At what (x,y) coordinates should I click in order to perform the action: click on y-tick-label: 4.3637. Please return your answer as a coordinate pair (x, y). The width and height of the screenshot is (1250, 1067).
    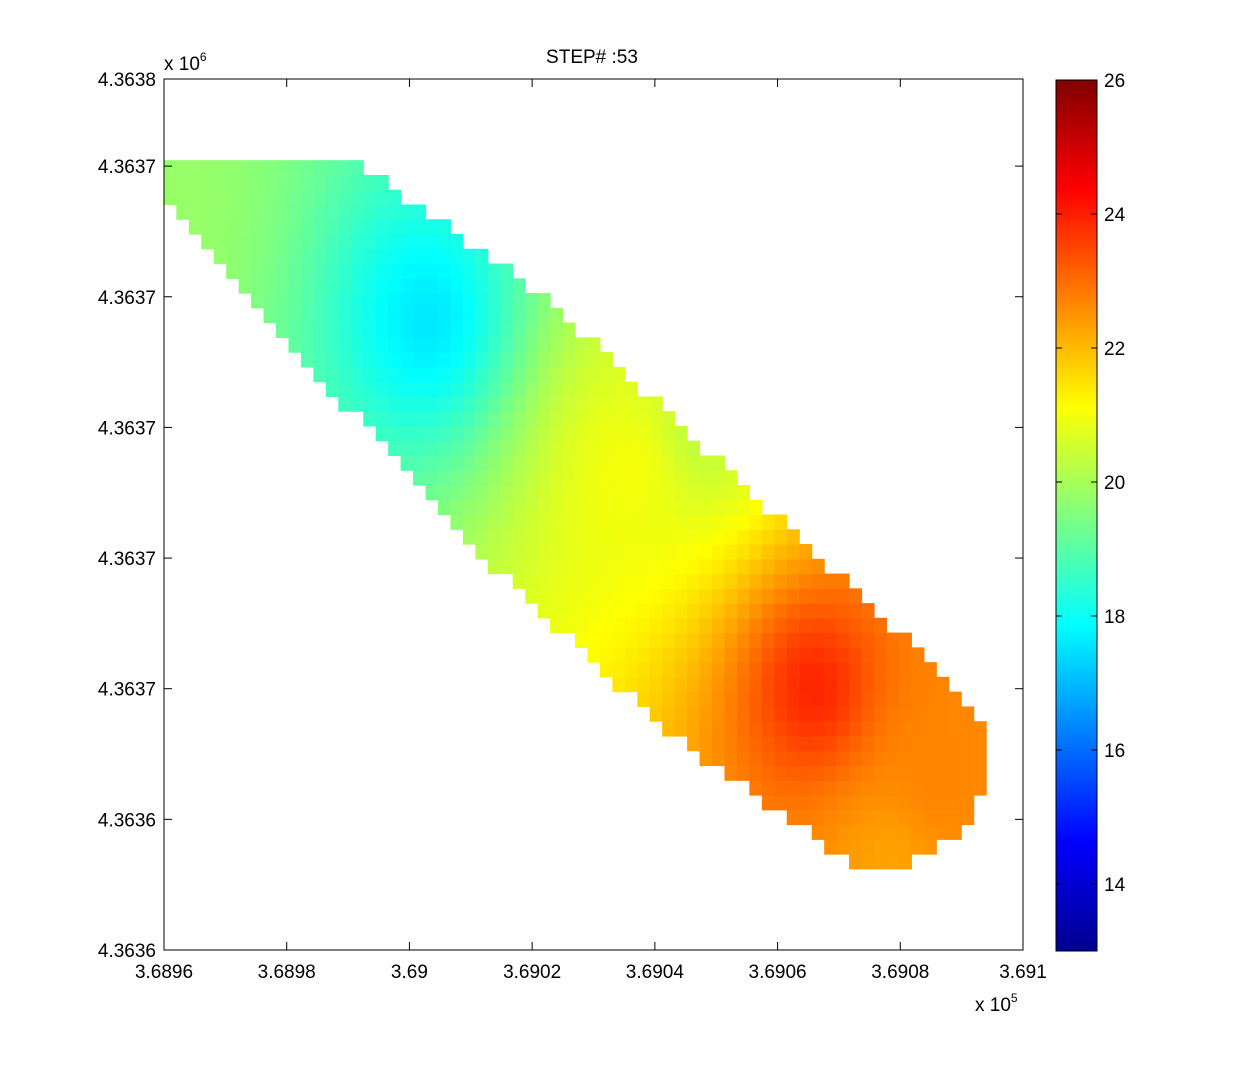
    Looking at the image, I should click on (127, 167).